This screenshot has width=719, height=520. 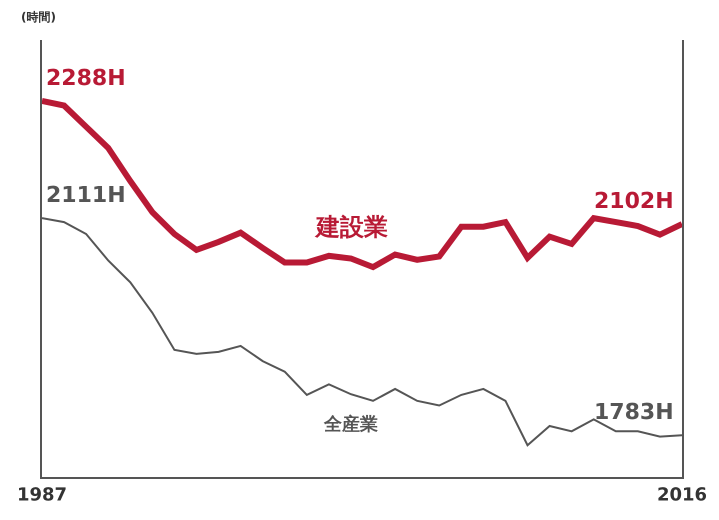 What do you see at coordinates (351, 227) in the screenshot?
I see `series-label: 建設業` at bounding box center [351, 227].